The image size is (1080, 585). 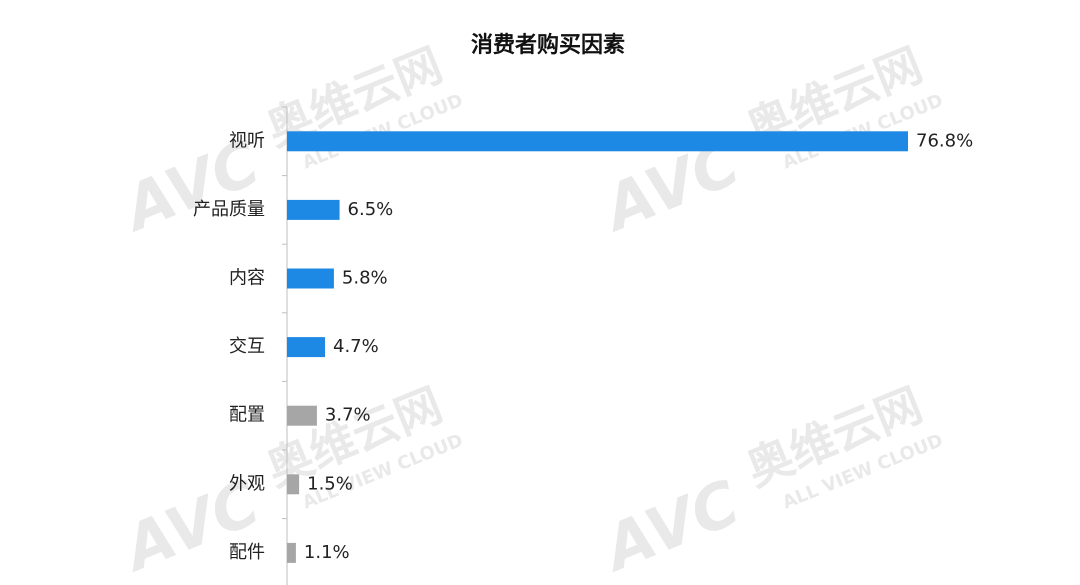 What do you see at coordinates (768, 481) in the screenshot?
I see `watermark: AVC 奥维云网 ALL VIEW CLOUD` at bounding box center [768, 481].